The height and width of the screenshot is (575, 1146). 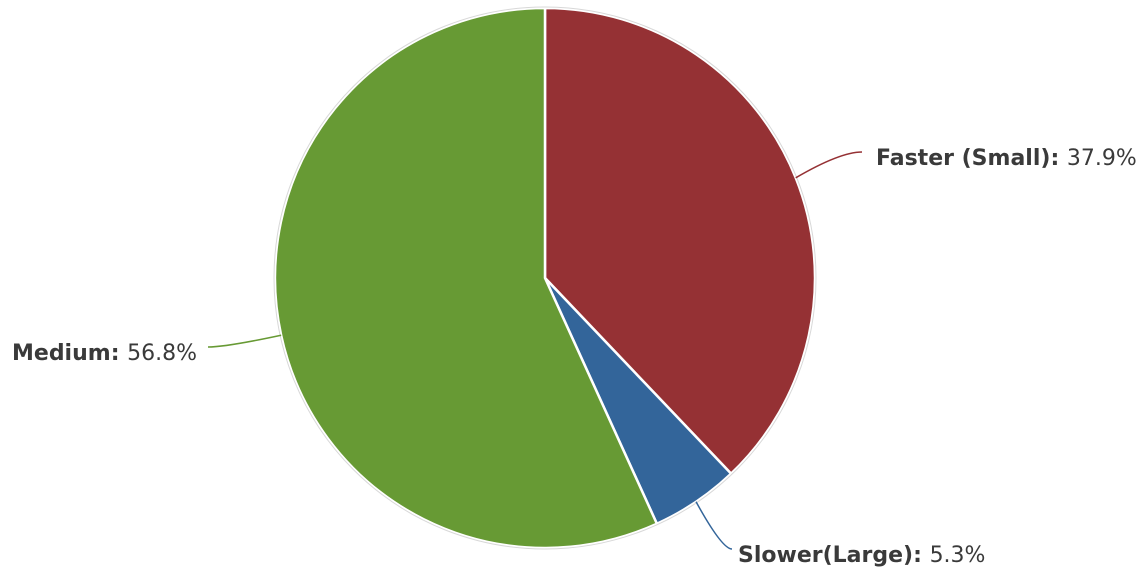 I want to click on slice-label-value: 56.8%, so click(x=162, y=353).